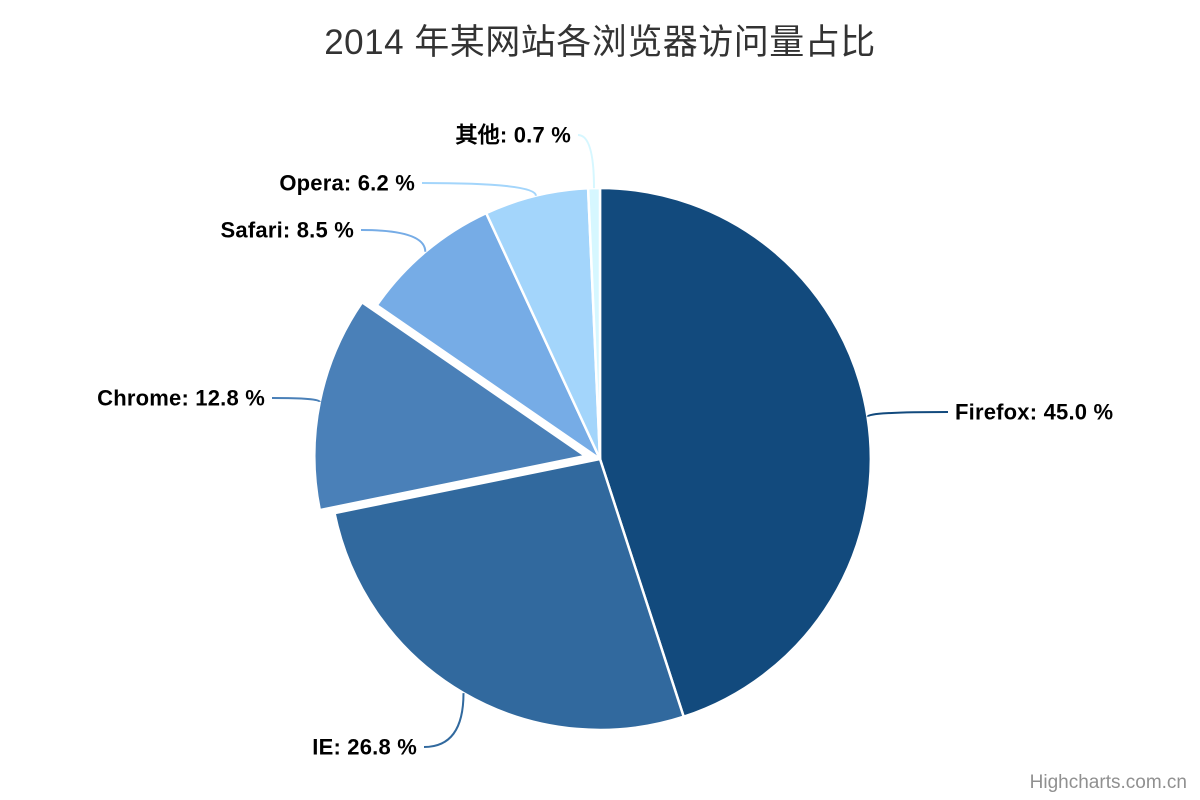  Describe the element at coordinates (1108, 782) in the screenshot. I see `credits-link: Highcharts.com.cn` at that location.